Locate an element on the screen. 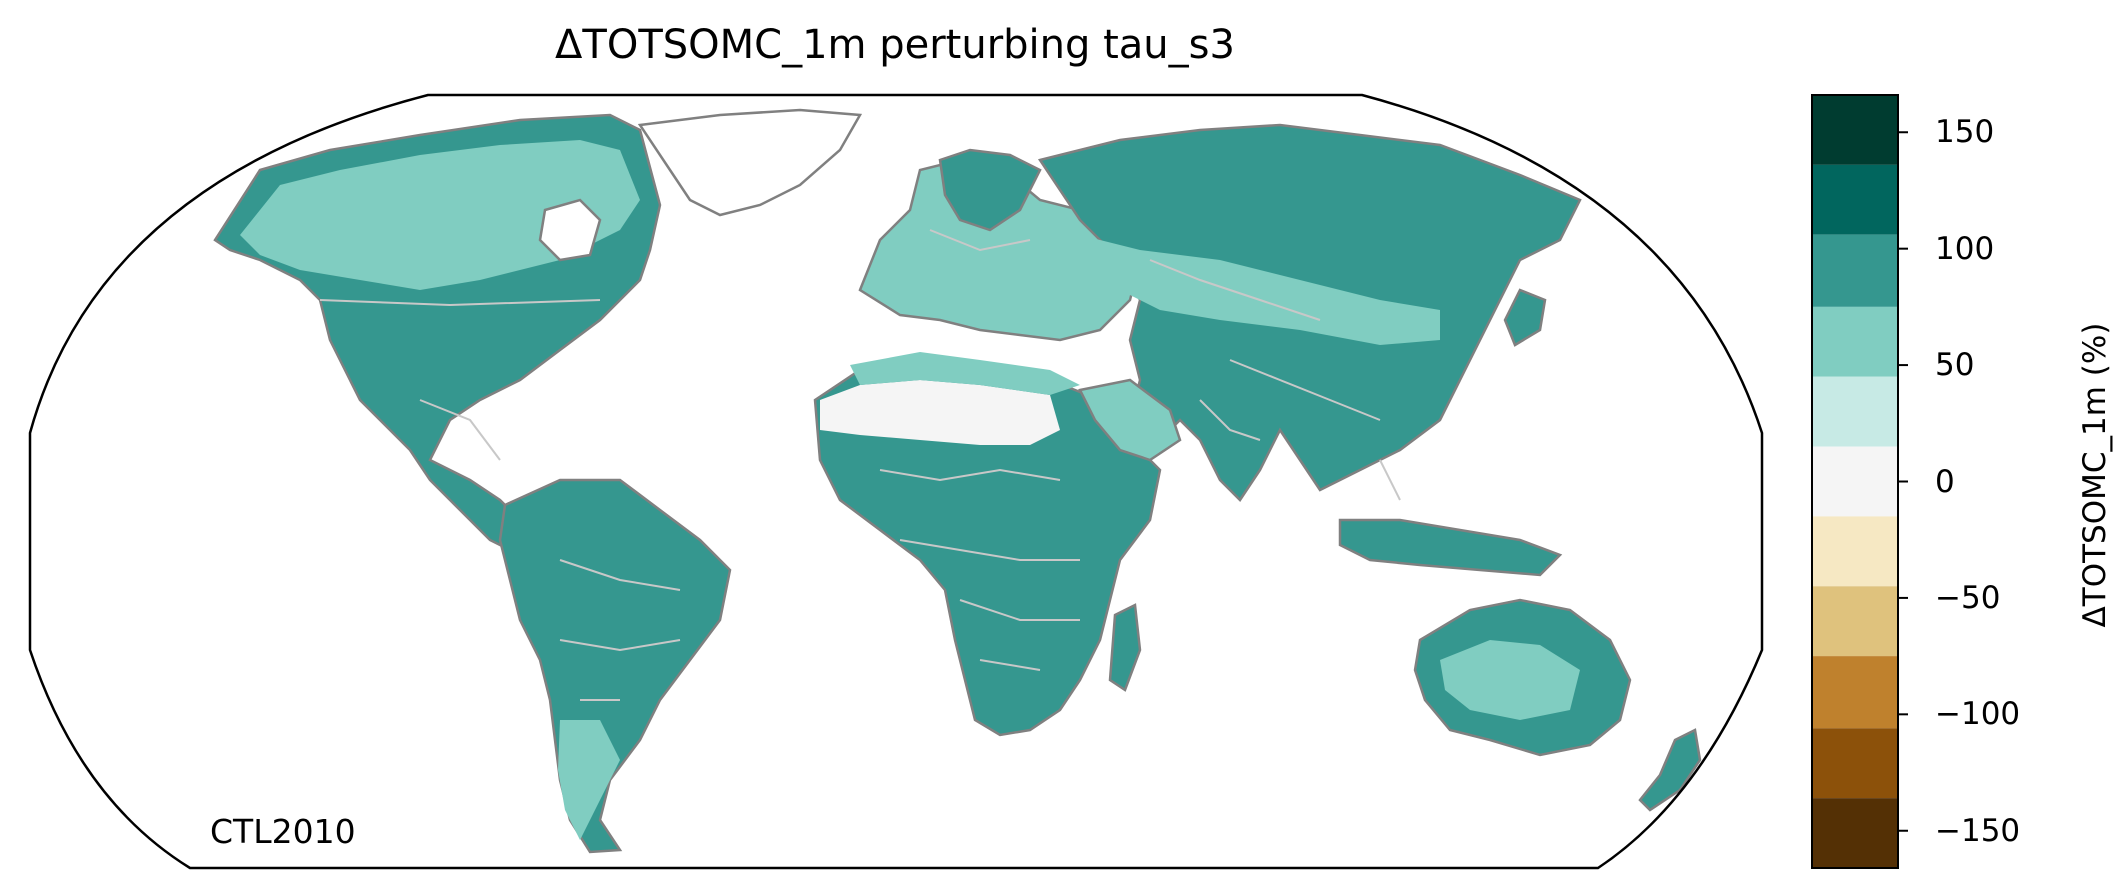 The image size is (2125, 896). land-central-asia is located at coordinates (1250, 287).